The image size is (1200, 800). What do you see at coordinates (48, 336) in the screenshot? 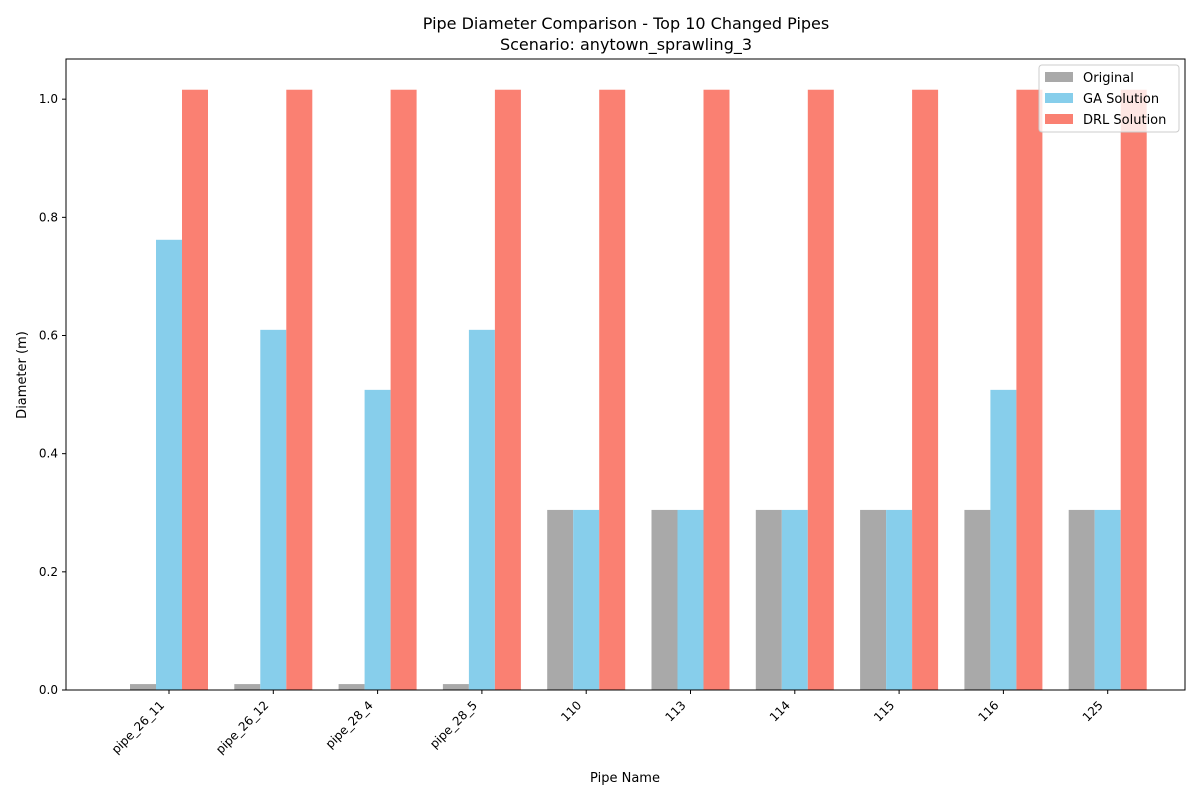
I see `y-tick-label: 0.6` at bounding box center [48, 336].